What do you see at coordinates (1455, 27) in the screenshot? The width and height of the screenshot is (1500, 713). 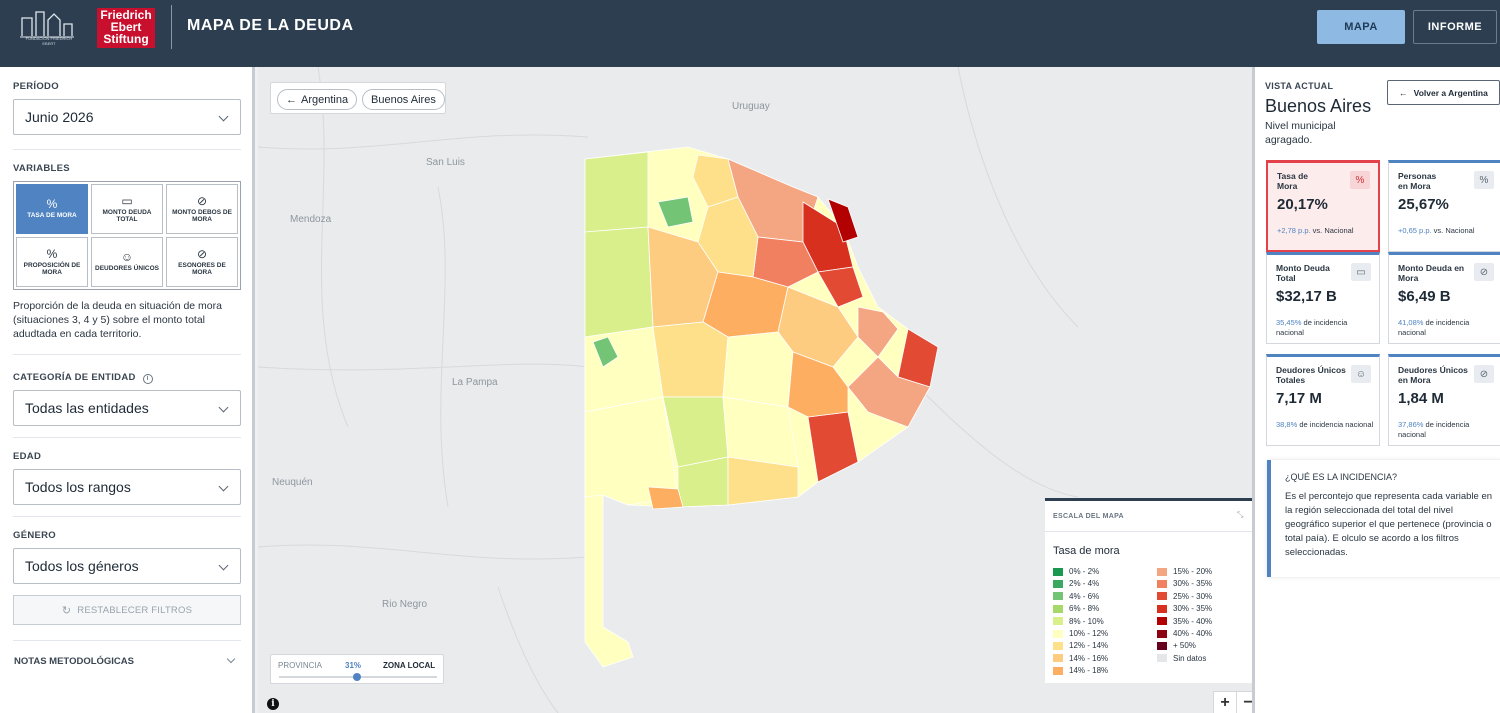 I see `nav-informe-button: INFORME` at bounding box center [1455, 27].